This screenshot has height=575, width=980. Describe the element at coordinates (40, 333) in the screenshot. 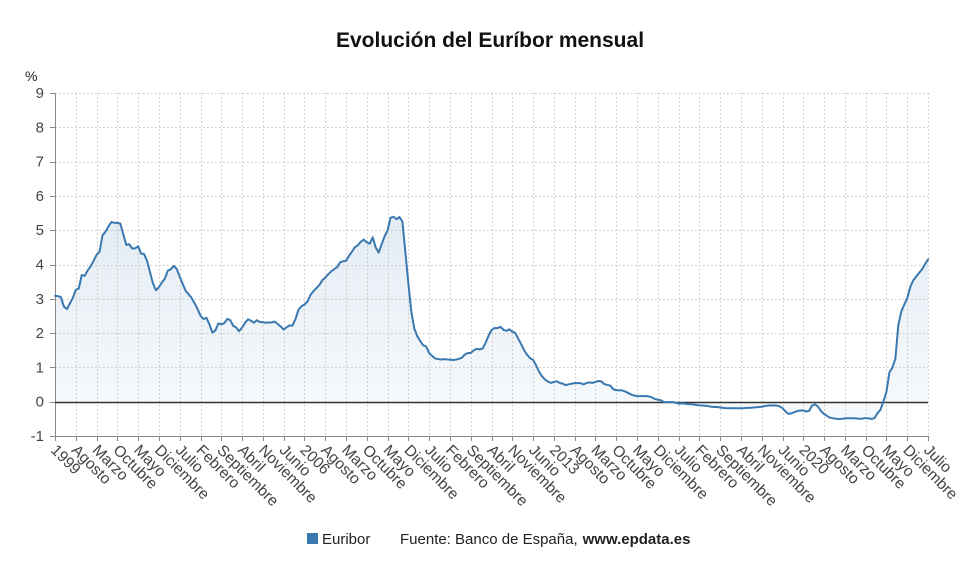

I see `y-tick-label: 2` at that location.